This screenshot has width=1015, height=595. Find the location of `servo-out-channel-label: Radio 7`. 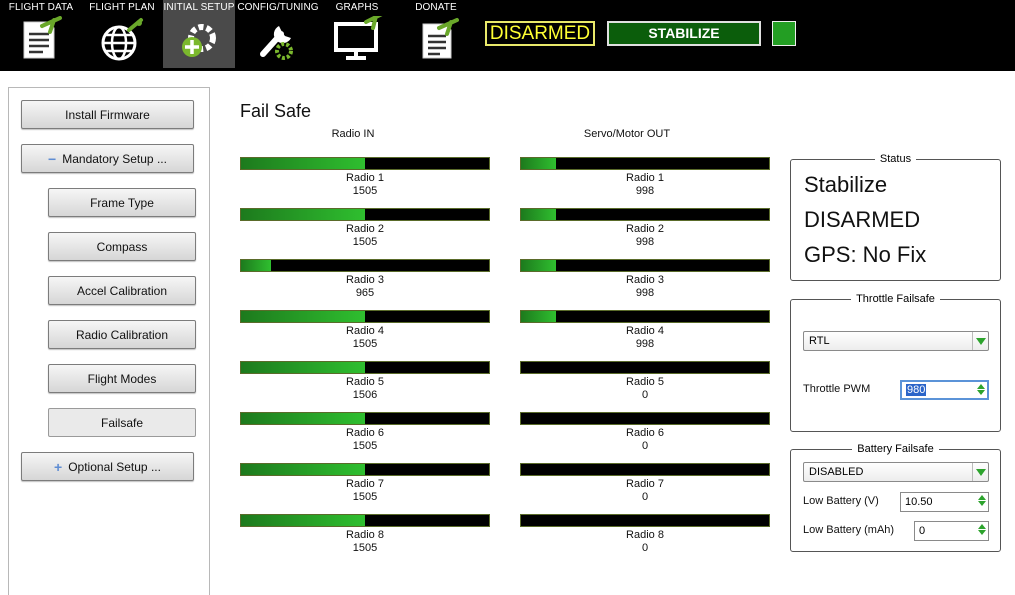

servo-out-channel-label: Radio 7 is located at coordinates (645, 484).